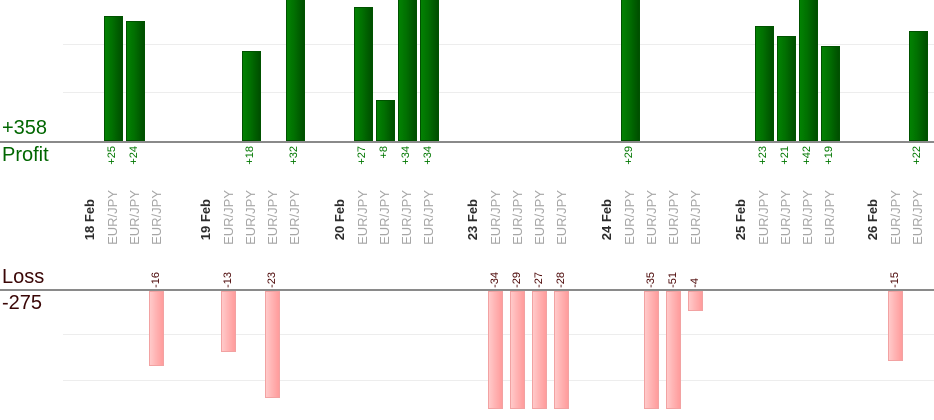 The height and width of the screenshot is (420, 934). What do you see at coordinates (205, 219) in the screenshot?
I see `date-label: 19 Feb` at bounding box center [205, 219].